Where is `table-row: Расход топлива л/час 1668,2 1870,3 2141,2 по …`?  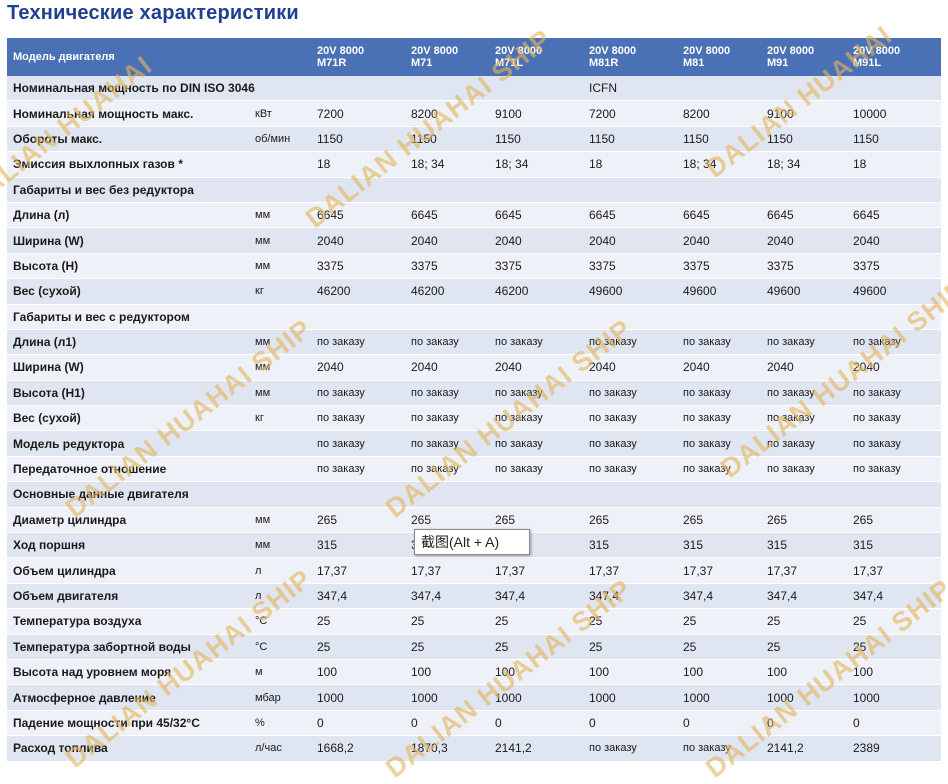 table-row: Расход топлива л/час 1668,2 1870,3 2141,2 по … is located at coordinates (474, 748).